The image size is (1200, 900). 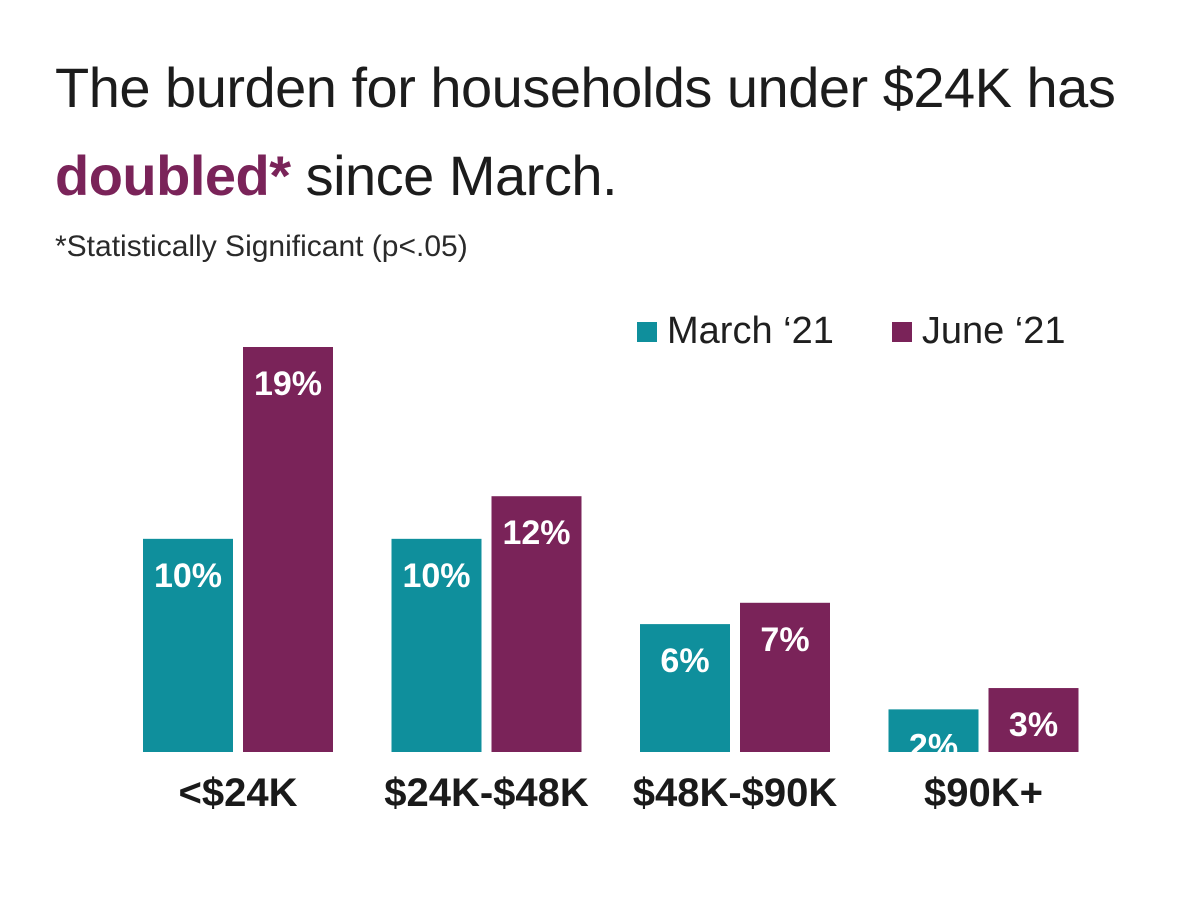 I want to click on legend-swatch-june, so click(x=901, y=331).